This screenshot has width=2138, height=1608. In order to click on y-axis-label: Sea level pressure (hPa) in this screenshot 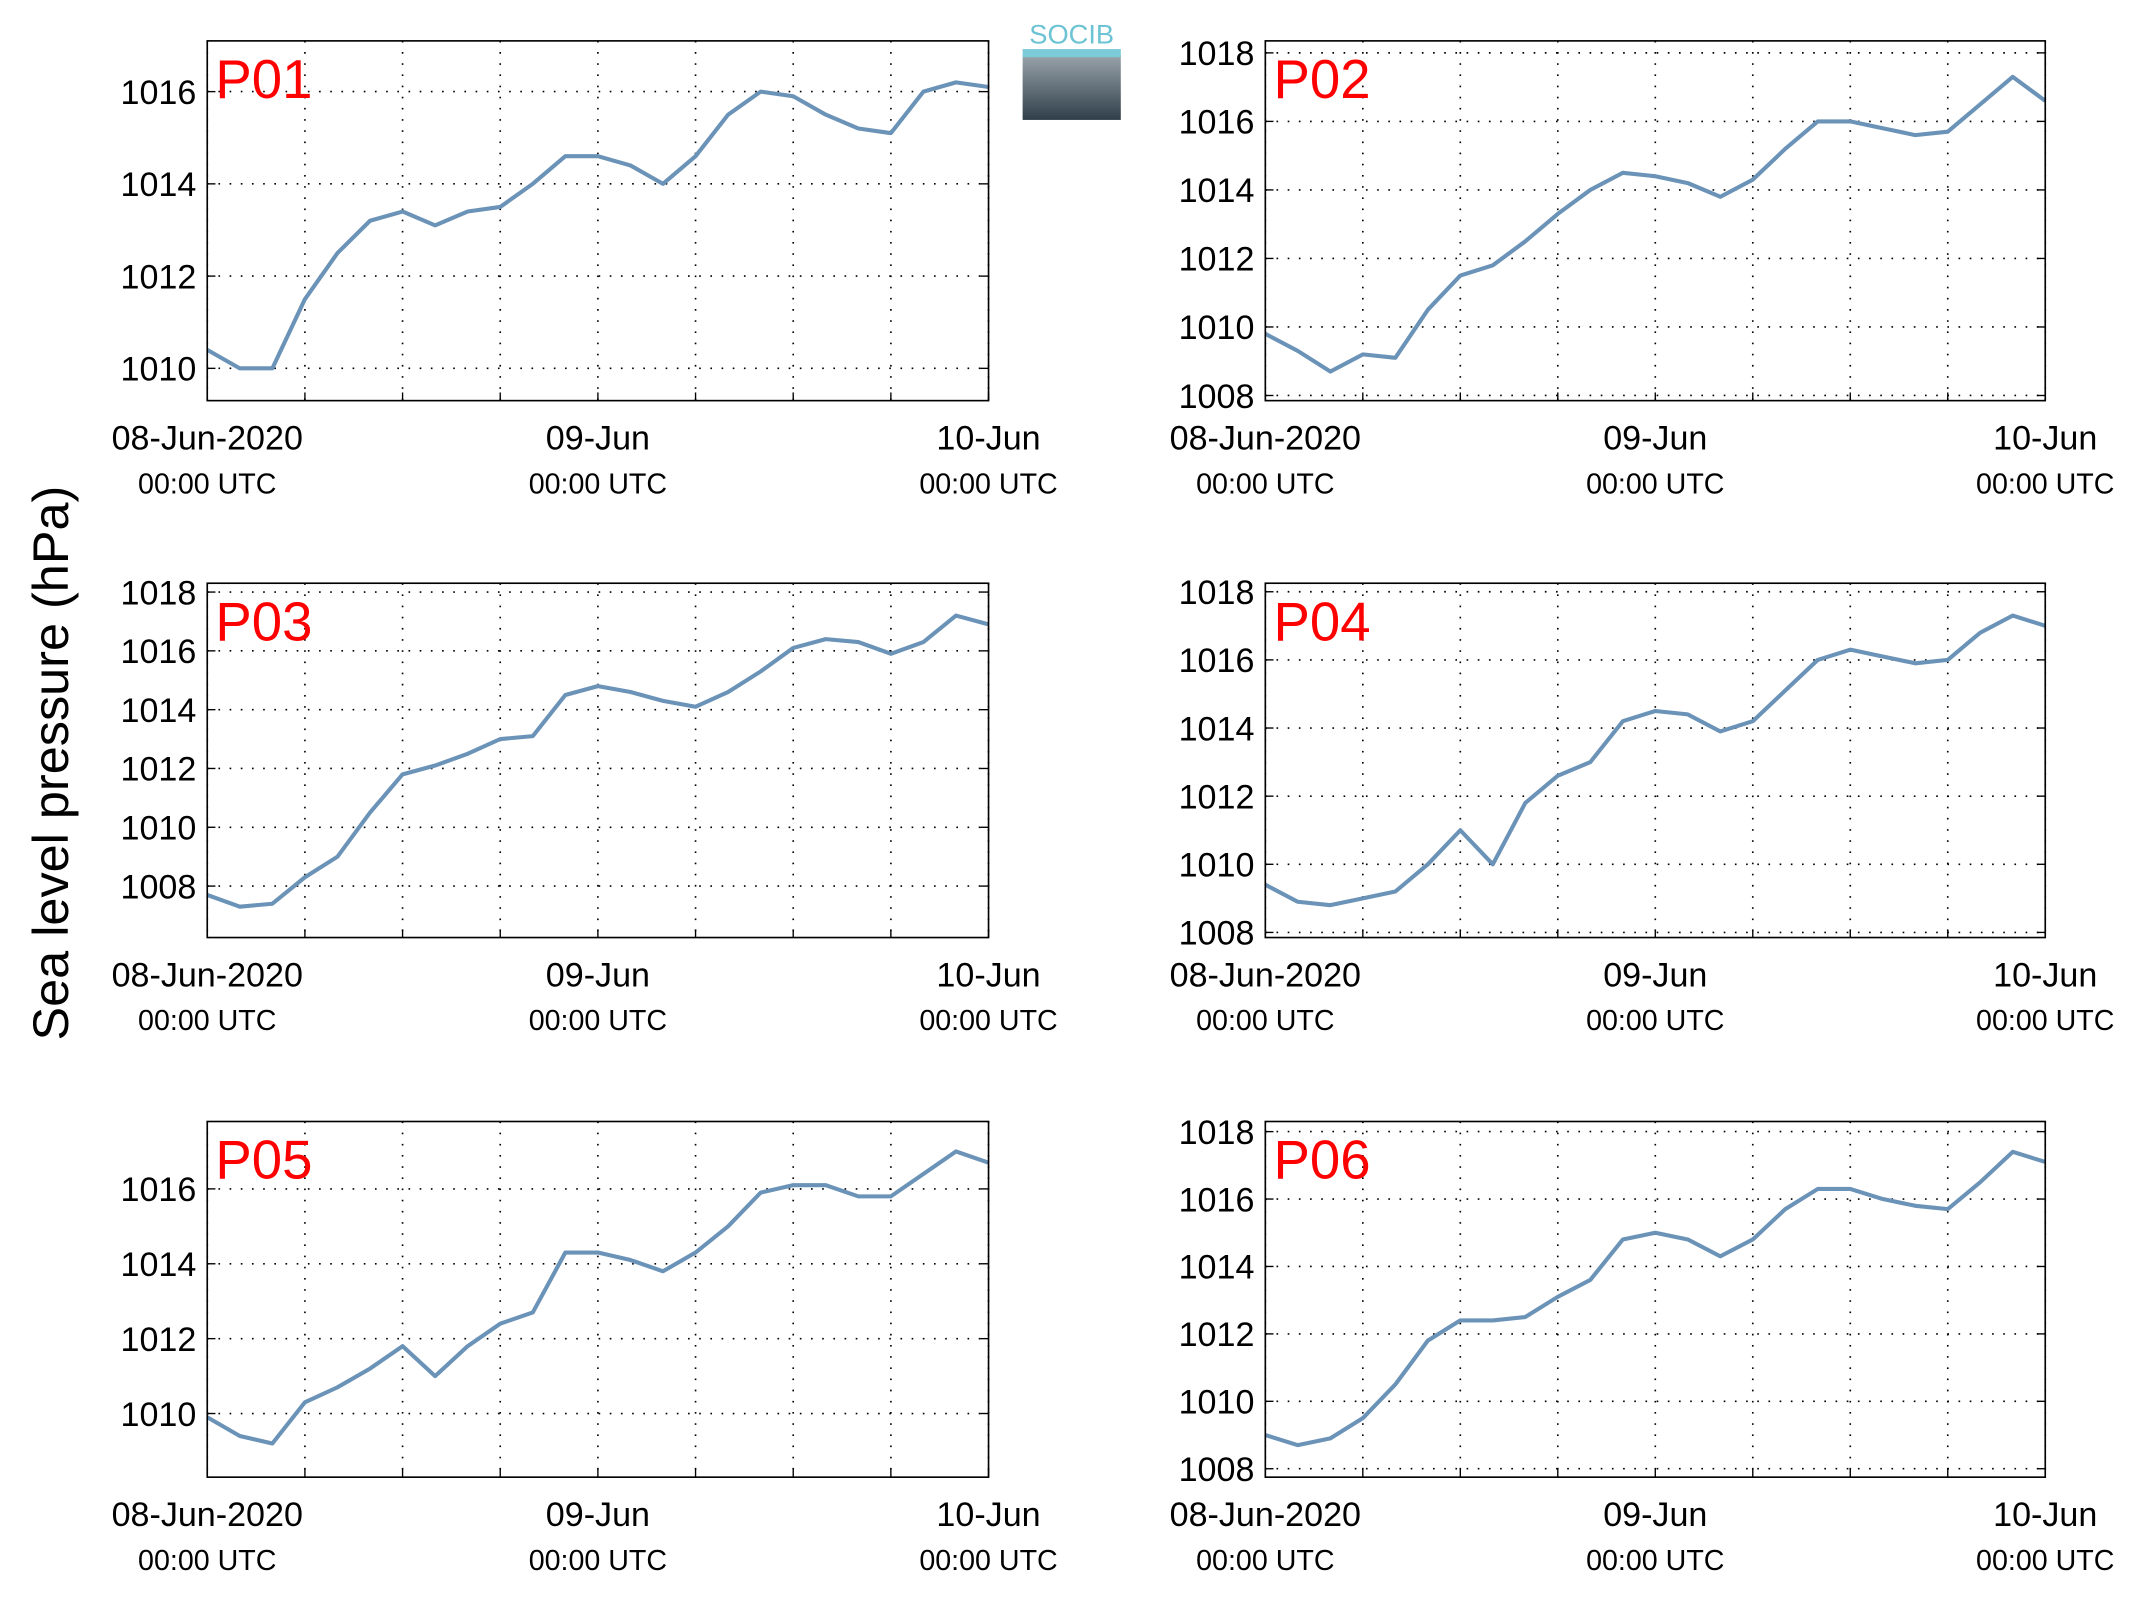, I will do `click(50, 763)`.